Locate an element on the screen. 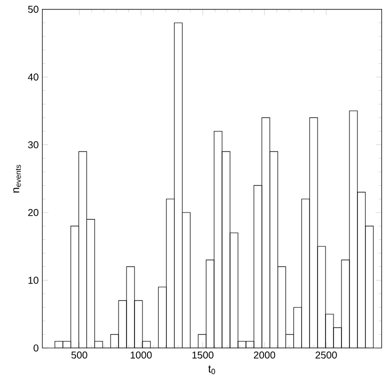 The width and height of the screenshot is (390, 390). y-tick-label: 0 is located at coordinates (36, 348).